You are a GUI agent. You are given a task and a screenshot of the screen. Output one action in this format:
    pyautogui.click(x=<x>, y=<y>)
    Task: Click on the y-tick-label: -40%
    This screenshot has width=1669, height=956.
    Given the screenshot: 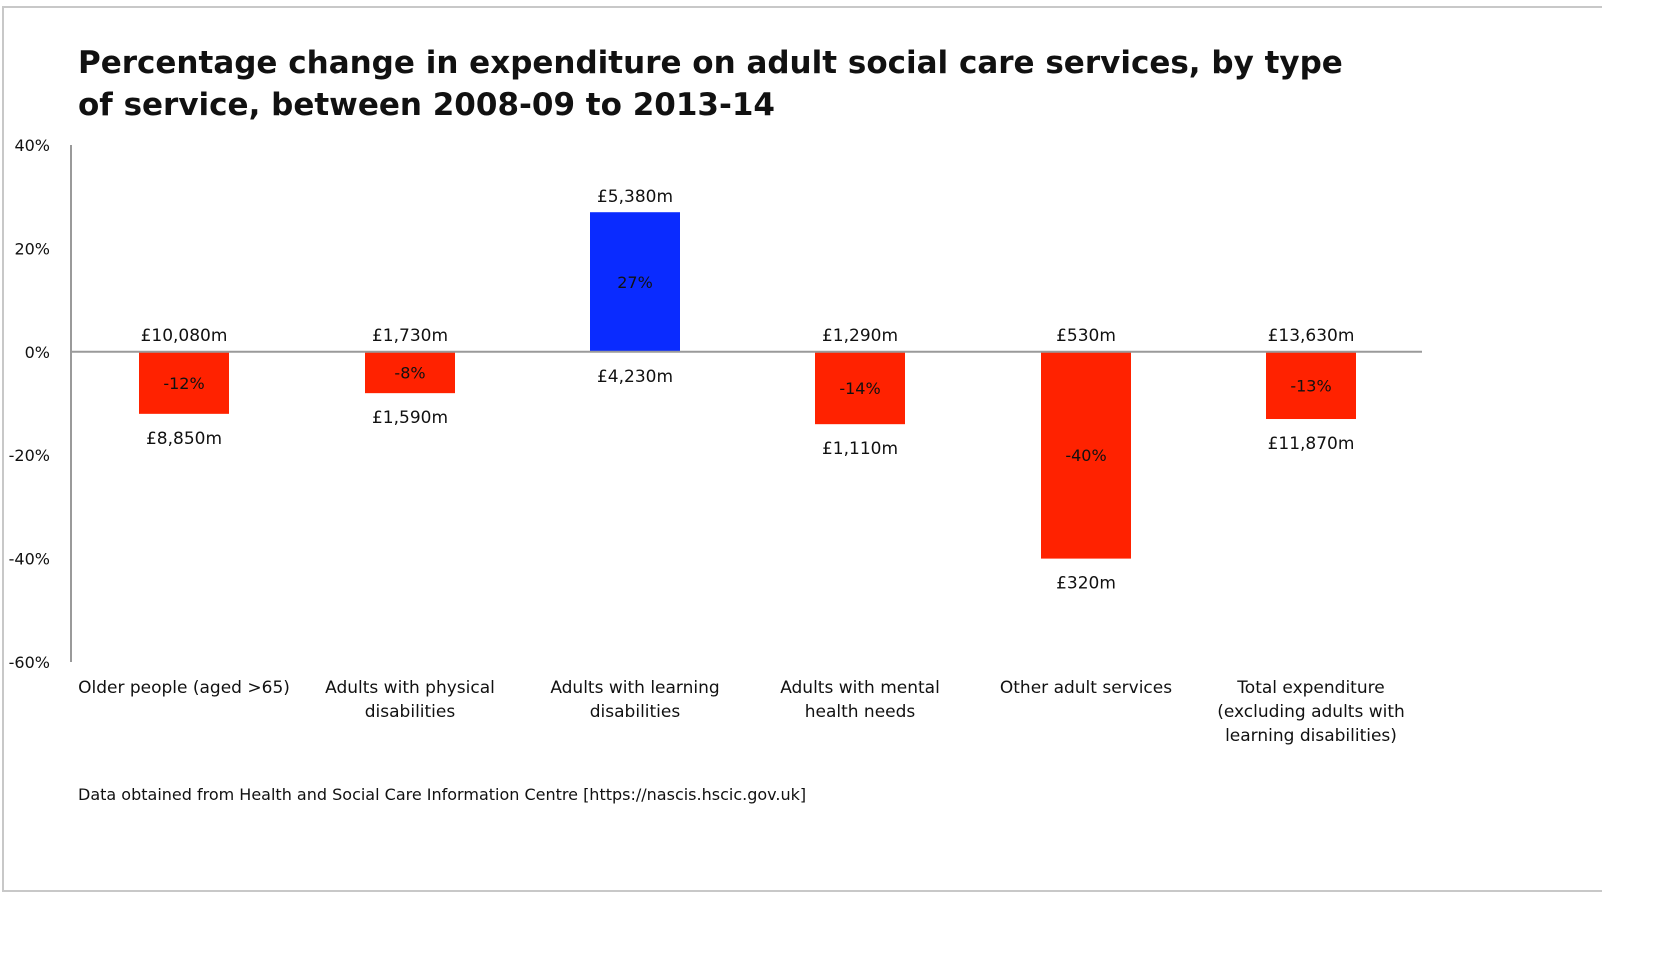 What is the action you would take?
    pyautogui.click(x=29, y=559)
    